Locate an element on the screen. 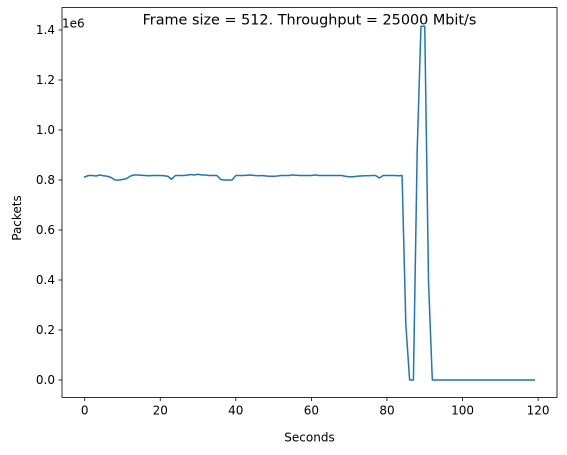  y-tick-label: 1.4 is located at coordinates (45, 30).